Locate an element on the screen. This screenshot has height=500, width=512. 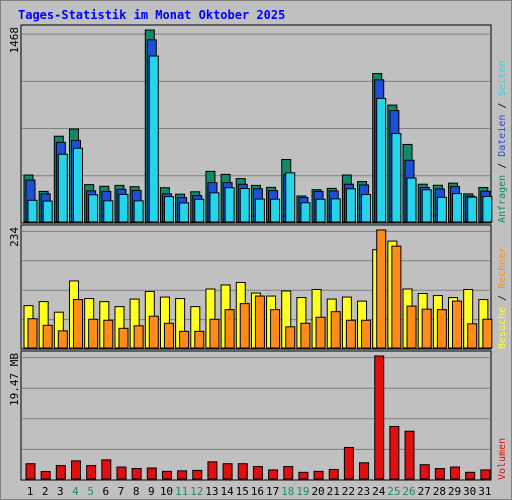
x-tick-label-day-21: 21 is located at coordinates (333, 491).